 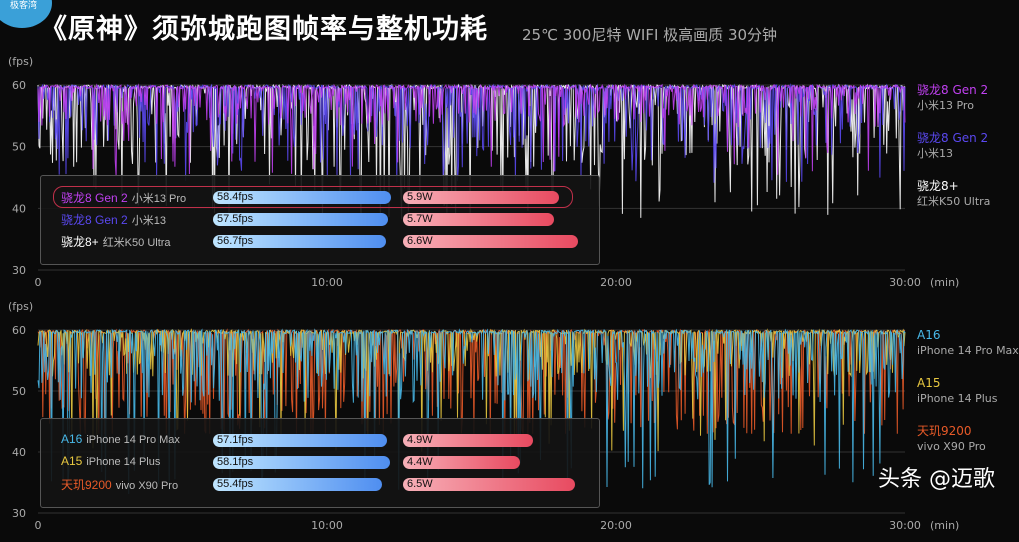 I want to click on legend-label: 骁龙8 Gen 2 小米13, so click(x=113, y=219).